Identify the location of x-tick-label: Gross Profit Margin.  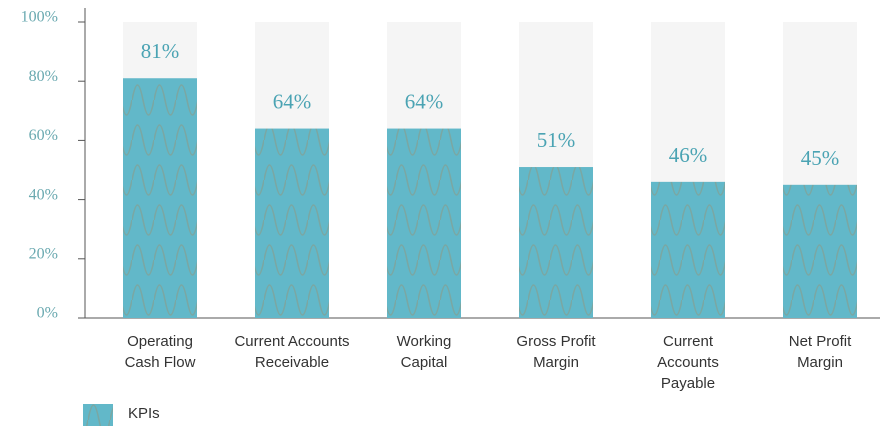
(556, 352).